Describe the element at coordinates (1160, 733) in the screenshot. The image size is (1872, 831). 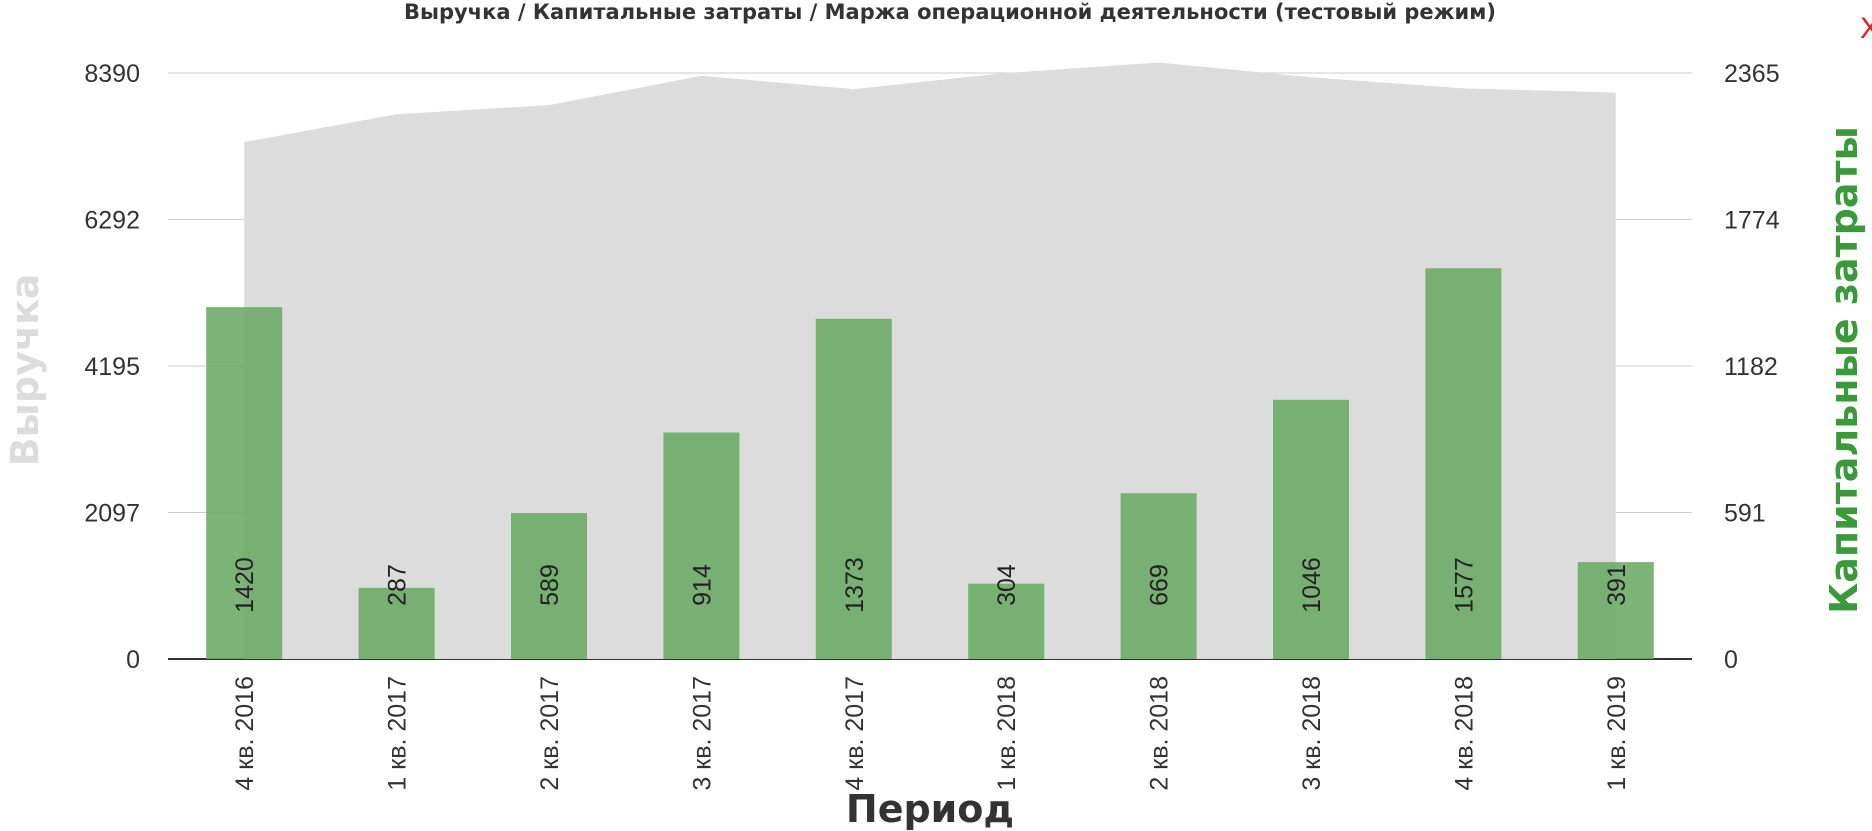
I see `x-axis-tick-label: 2 кв. 2018` at that location.